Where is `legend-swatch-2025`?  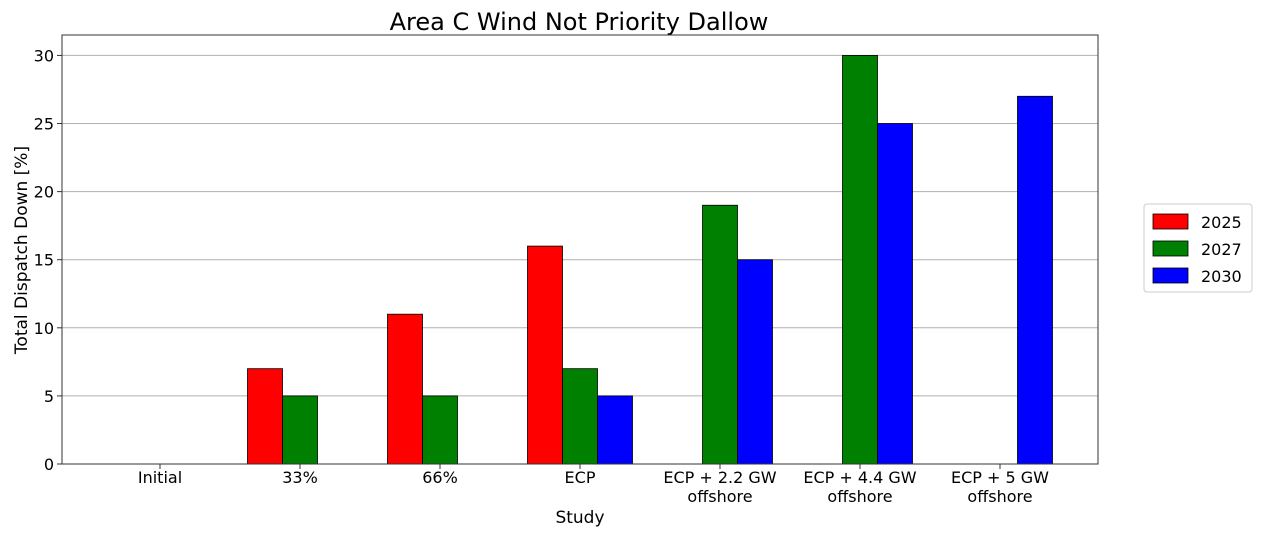
legend-swatch-2025 is located at coordinates (1170, 221).